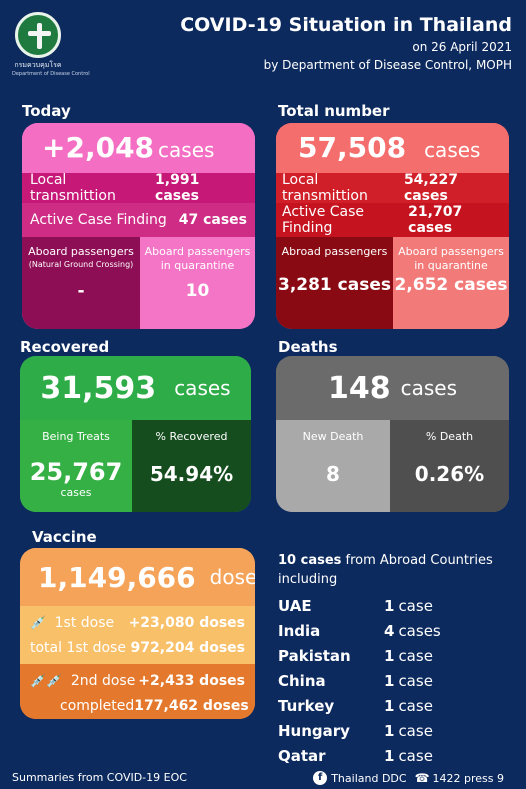 This screenshot has width=526, height=789. What do you see at coordinates (137, 622) in the screenshot?
I see `vaccine-dose1-row: 💉 1st dose +23,080 doses` at bounding box center [137, 622].